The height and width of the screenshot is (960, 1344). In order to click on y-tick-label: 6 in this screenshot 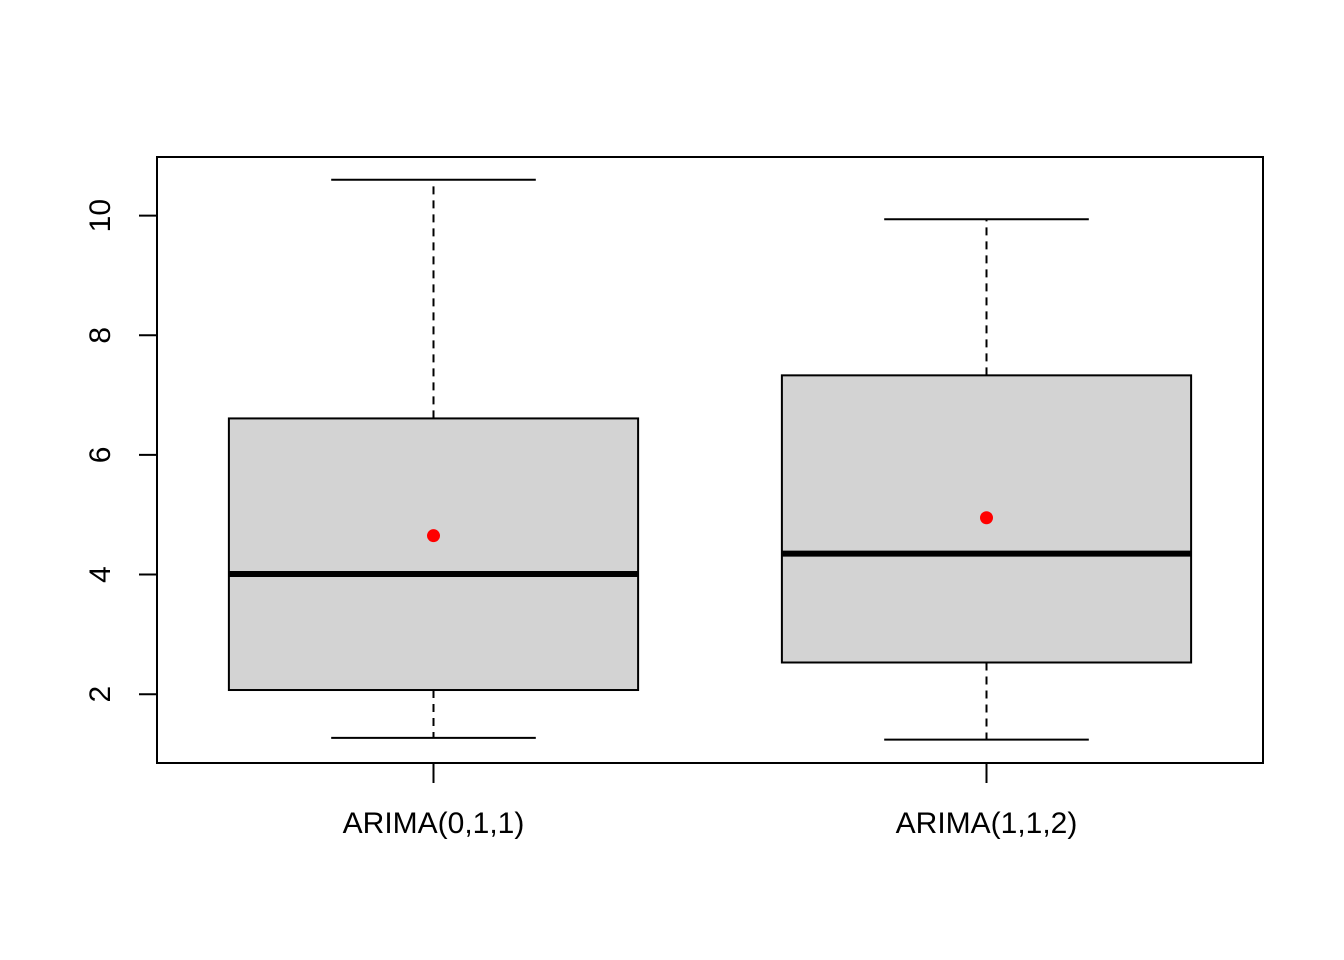, I will do `click(100, 455)`.